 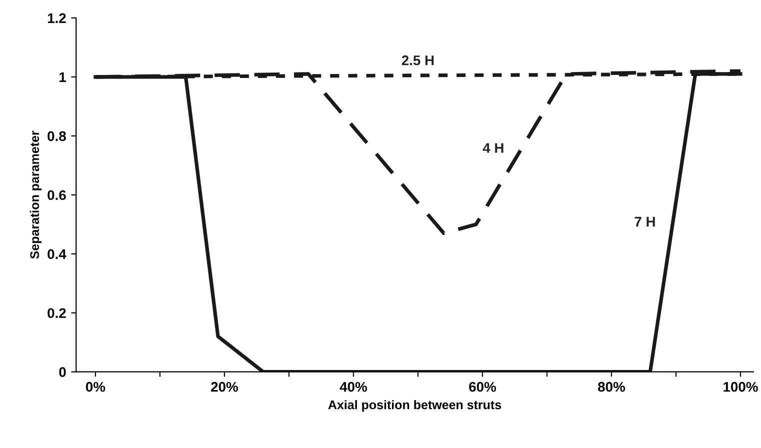 What do you see at coordinates (63, 77) in the screenshot?
I see `y-tick-label: 1` at bounding box center [63, 77].